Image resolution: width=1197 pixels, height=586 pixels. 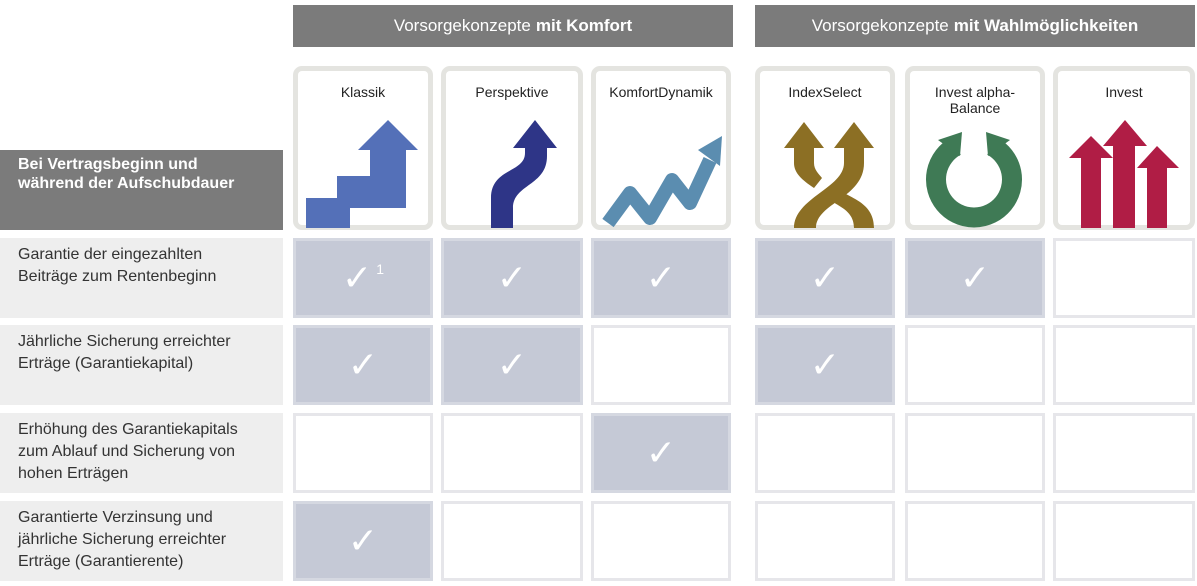 What do you see at coordinates (363, 92) in the screenshot?
I see `product-name: Klassik` at bounding box center [363, 92].